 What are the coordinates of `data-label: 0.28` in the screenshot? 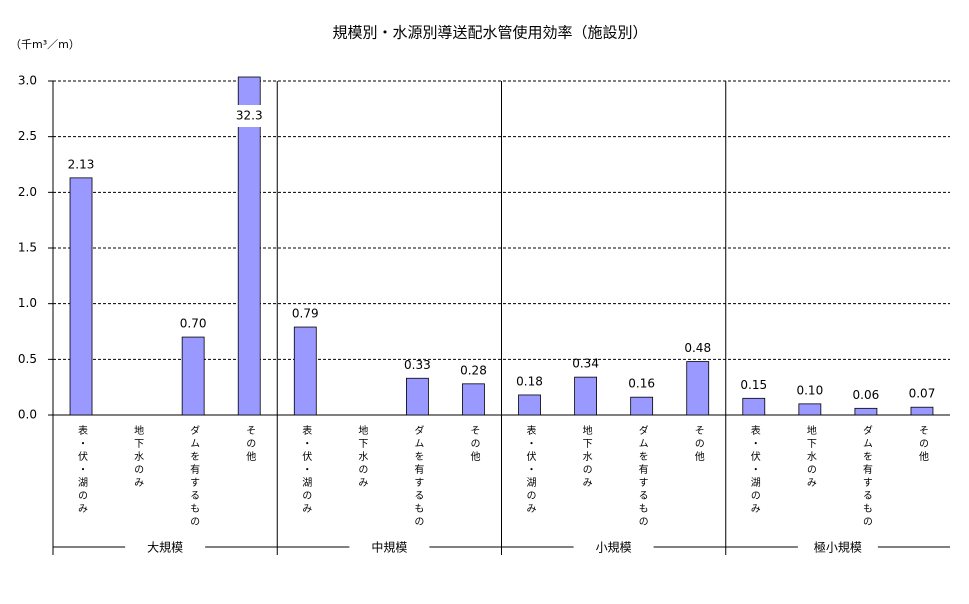 It's located at (473, 370).